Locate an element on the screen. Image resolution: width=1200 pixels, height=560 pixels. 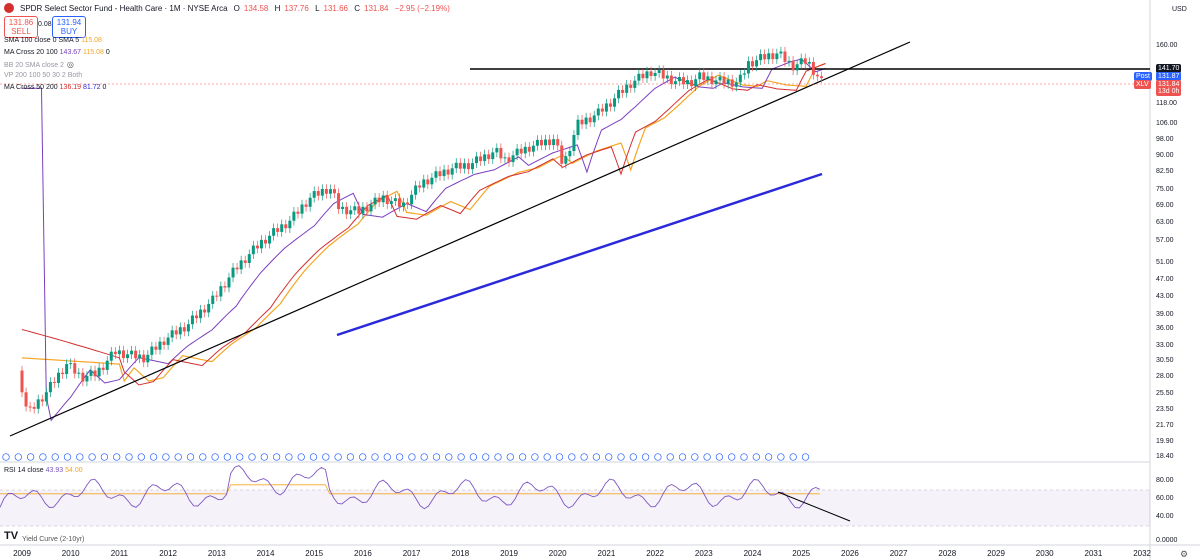
currency-label: USD is located at coordinates (1179, 9).